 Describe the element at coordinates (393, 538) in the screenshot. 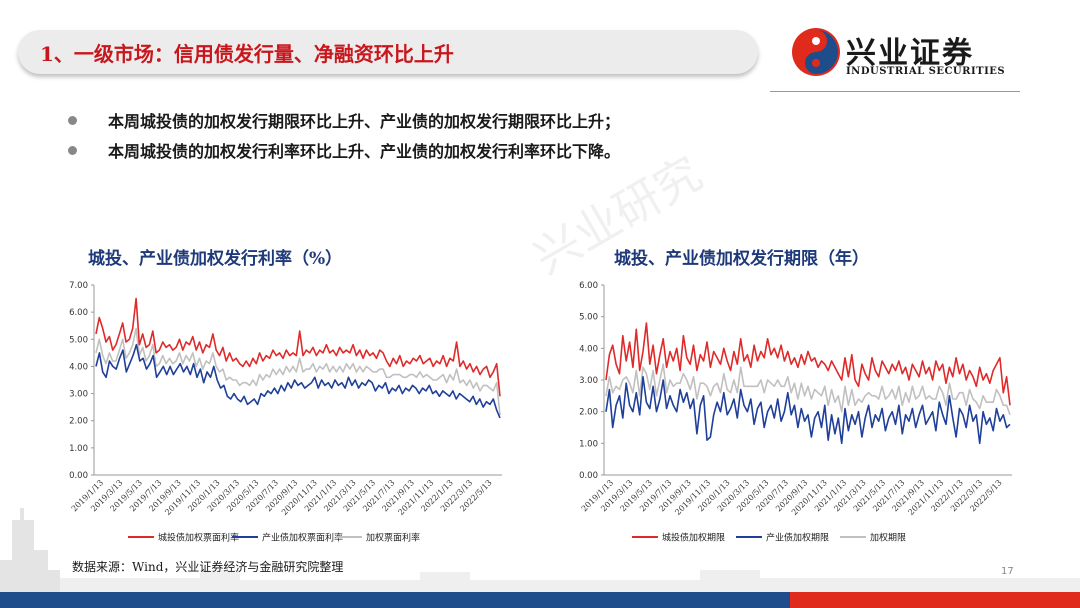

I see `legend-label: 加权票面利率` at that location.